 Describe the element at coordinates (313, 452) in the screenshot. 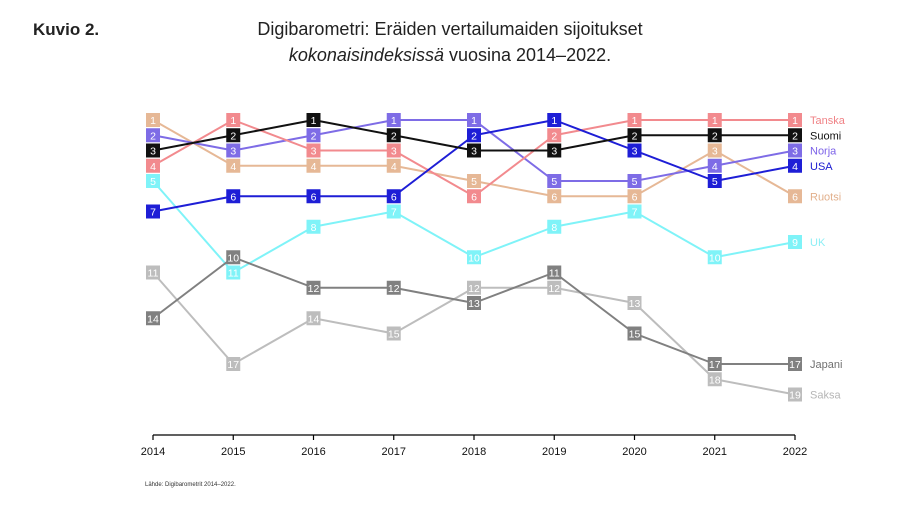

I see `x-tick-label: 2016` at that location.